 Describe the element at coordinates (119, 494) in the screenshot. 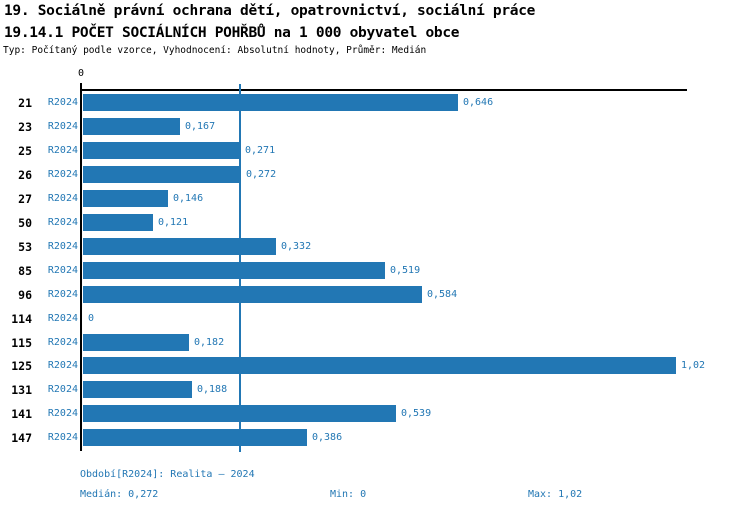

I see `footer-median-label: Medián: 0,272` at that location.